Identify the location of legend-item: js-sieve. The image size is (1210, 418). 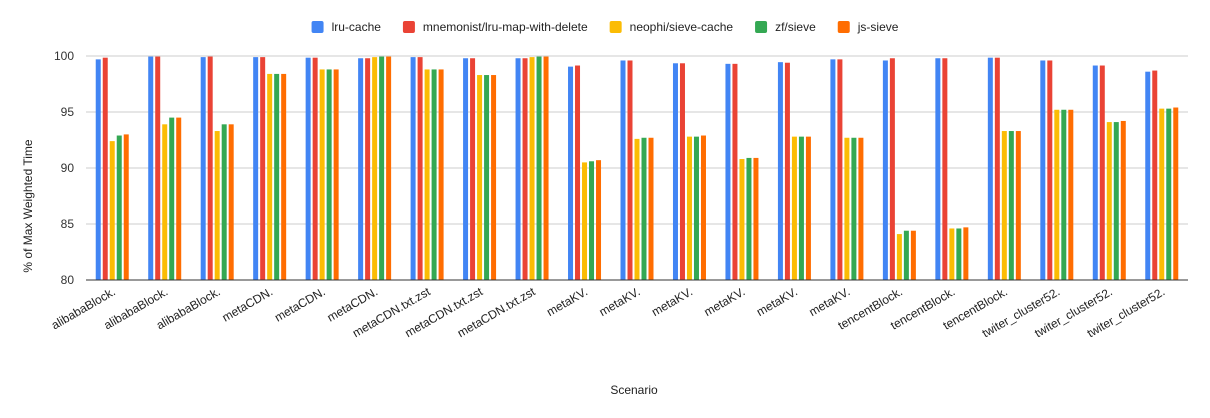
(868, 27).